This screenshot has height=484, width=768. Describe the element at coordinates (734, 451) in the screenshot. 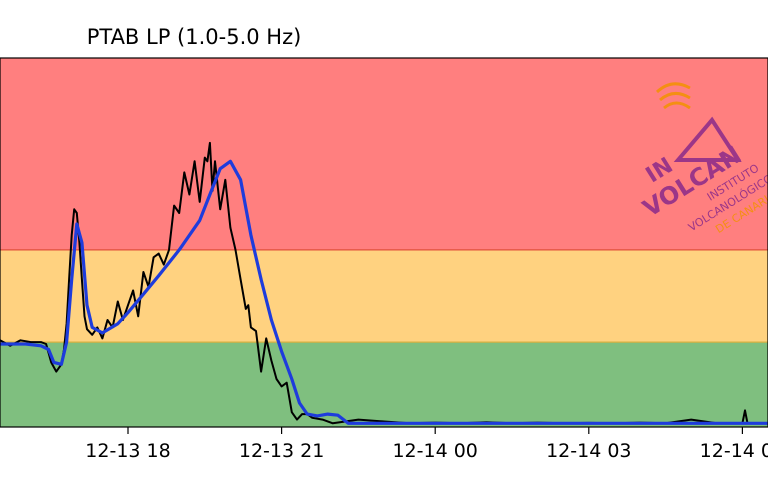

I see `x-tick-label: 12-14 06` at that location.